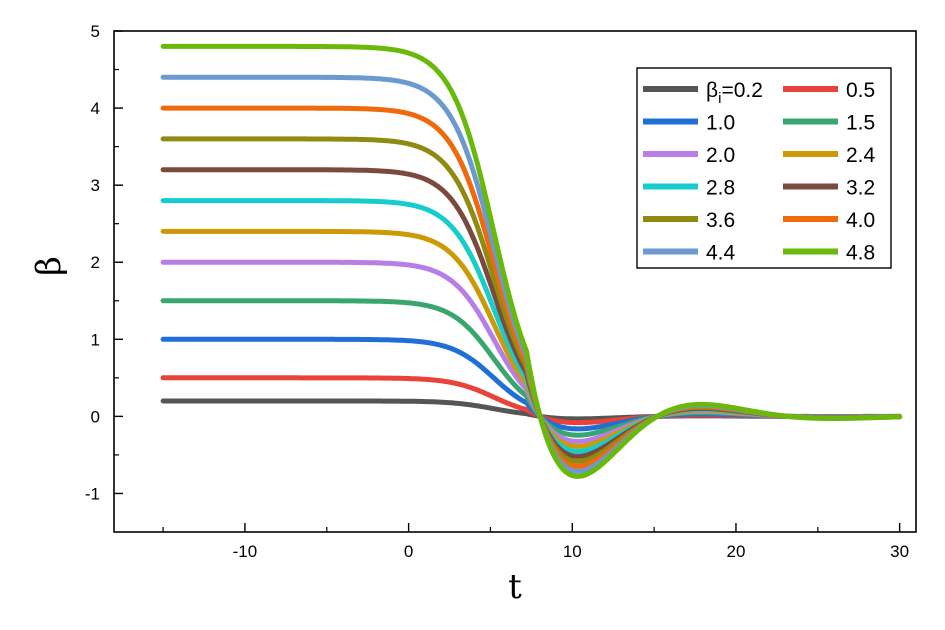 The height and width of the screenshot is (630, 945). What do you see at coordinates (860, 188) in the screenshot?
I see `legend-label: 3.2` at bounding box center [860, 188].